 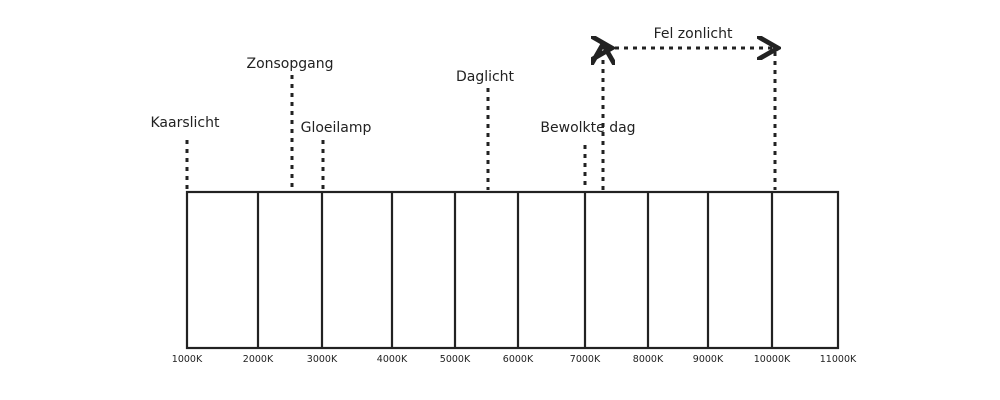 What do you see at coordinates (455, 359) in the screenshot?
I see `tick-label: 5000K` at bounding box center [455, 359].